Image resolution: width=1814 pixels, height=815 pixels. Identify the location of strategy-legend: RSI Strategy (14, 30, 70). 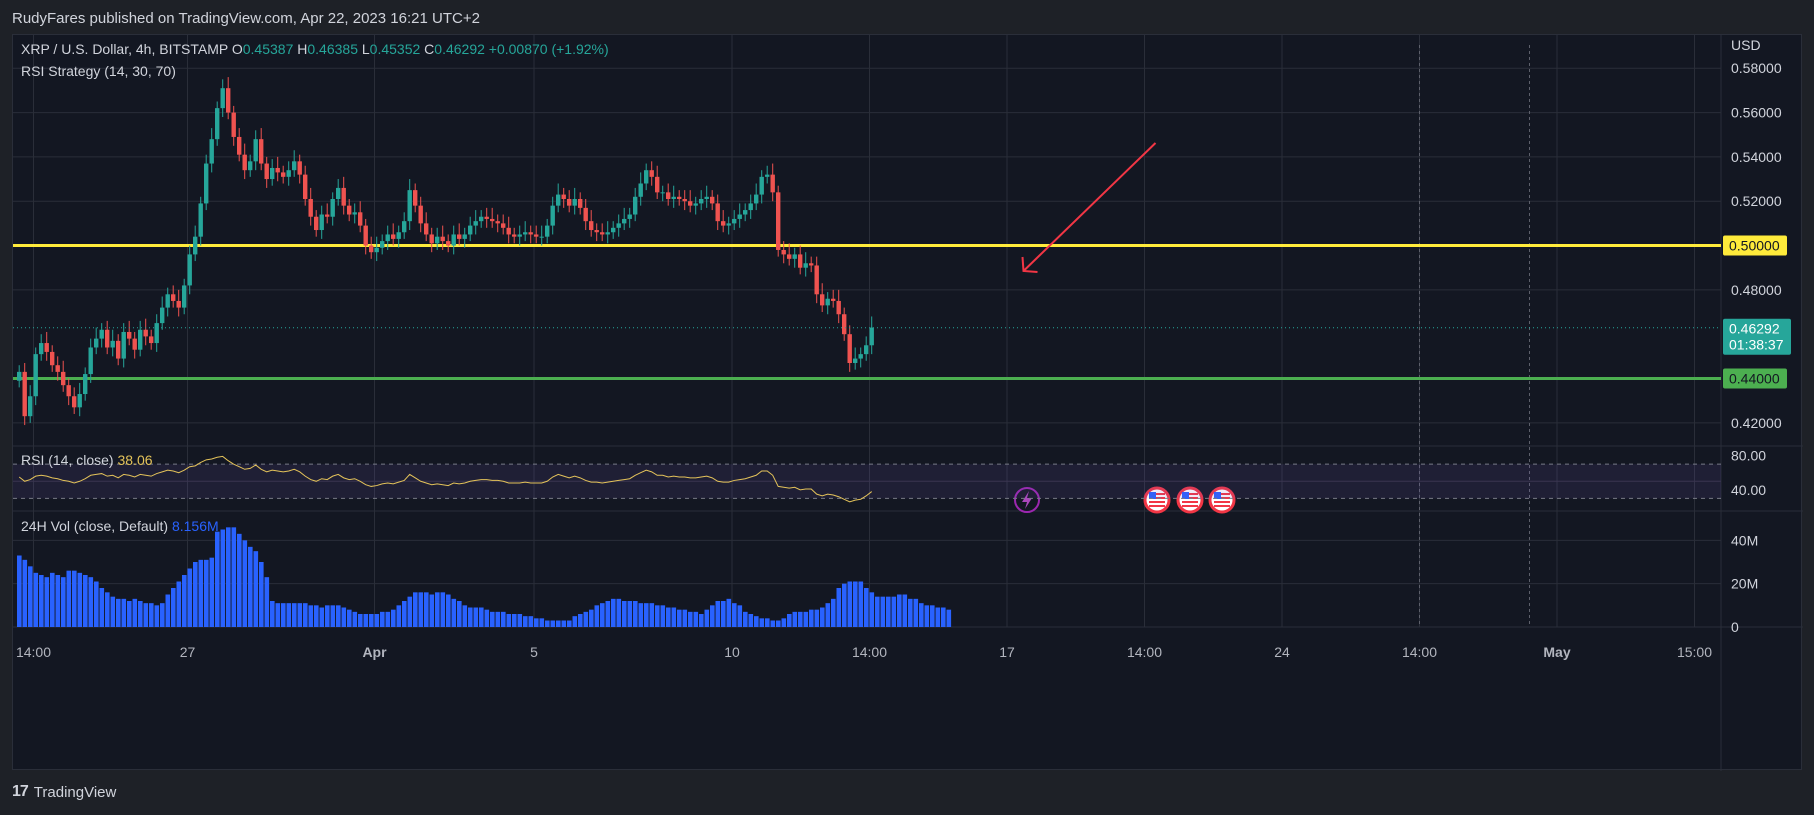
(98, 71).